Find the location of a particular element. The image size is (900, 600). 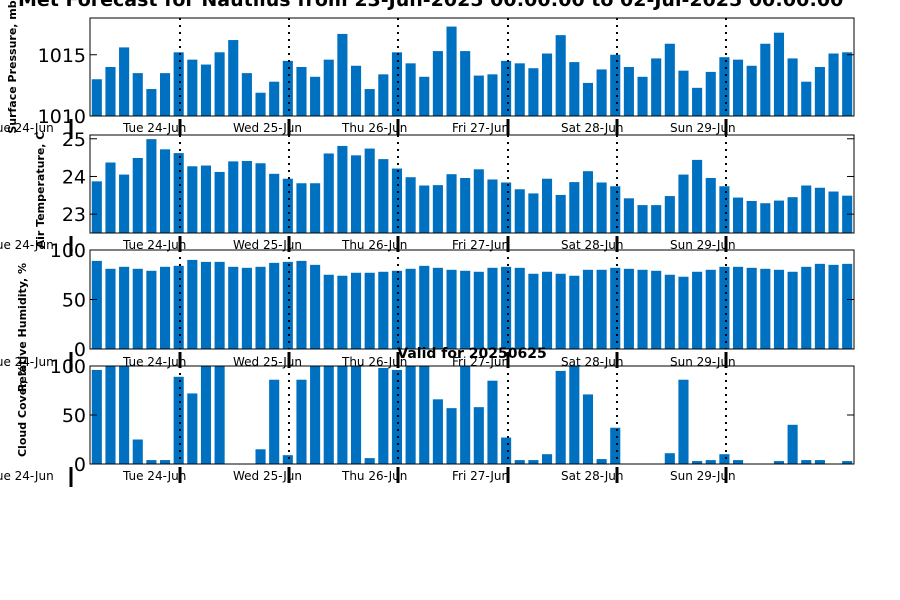

ytick-label: 0 is located at coordinates (80, 465).